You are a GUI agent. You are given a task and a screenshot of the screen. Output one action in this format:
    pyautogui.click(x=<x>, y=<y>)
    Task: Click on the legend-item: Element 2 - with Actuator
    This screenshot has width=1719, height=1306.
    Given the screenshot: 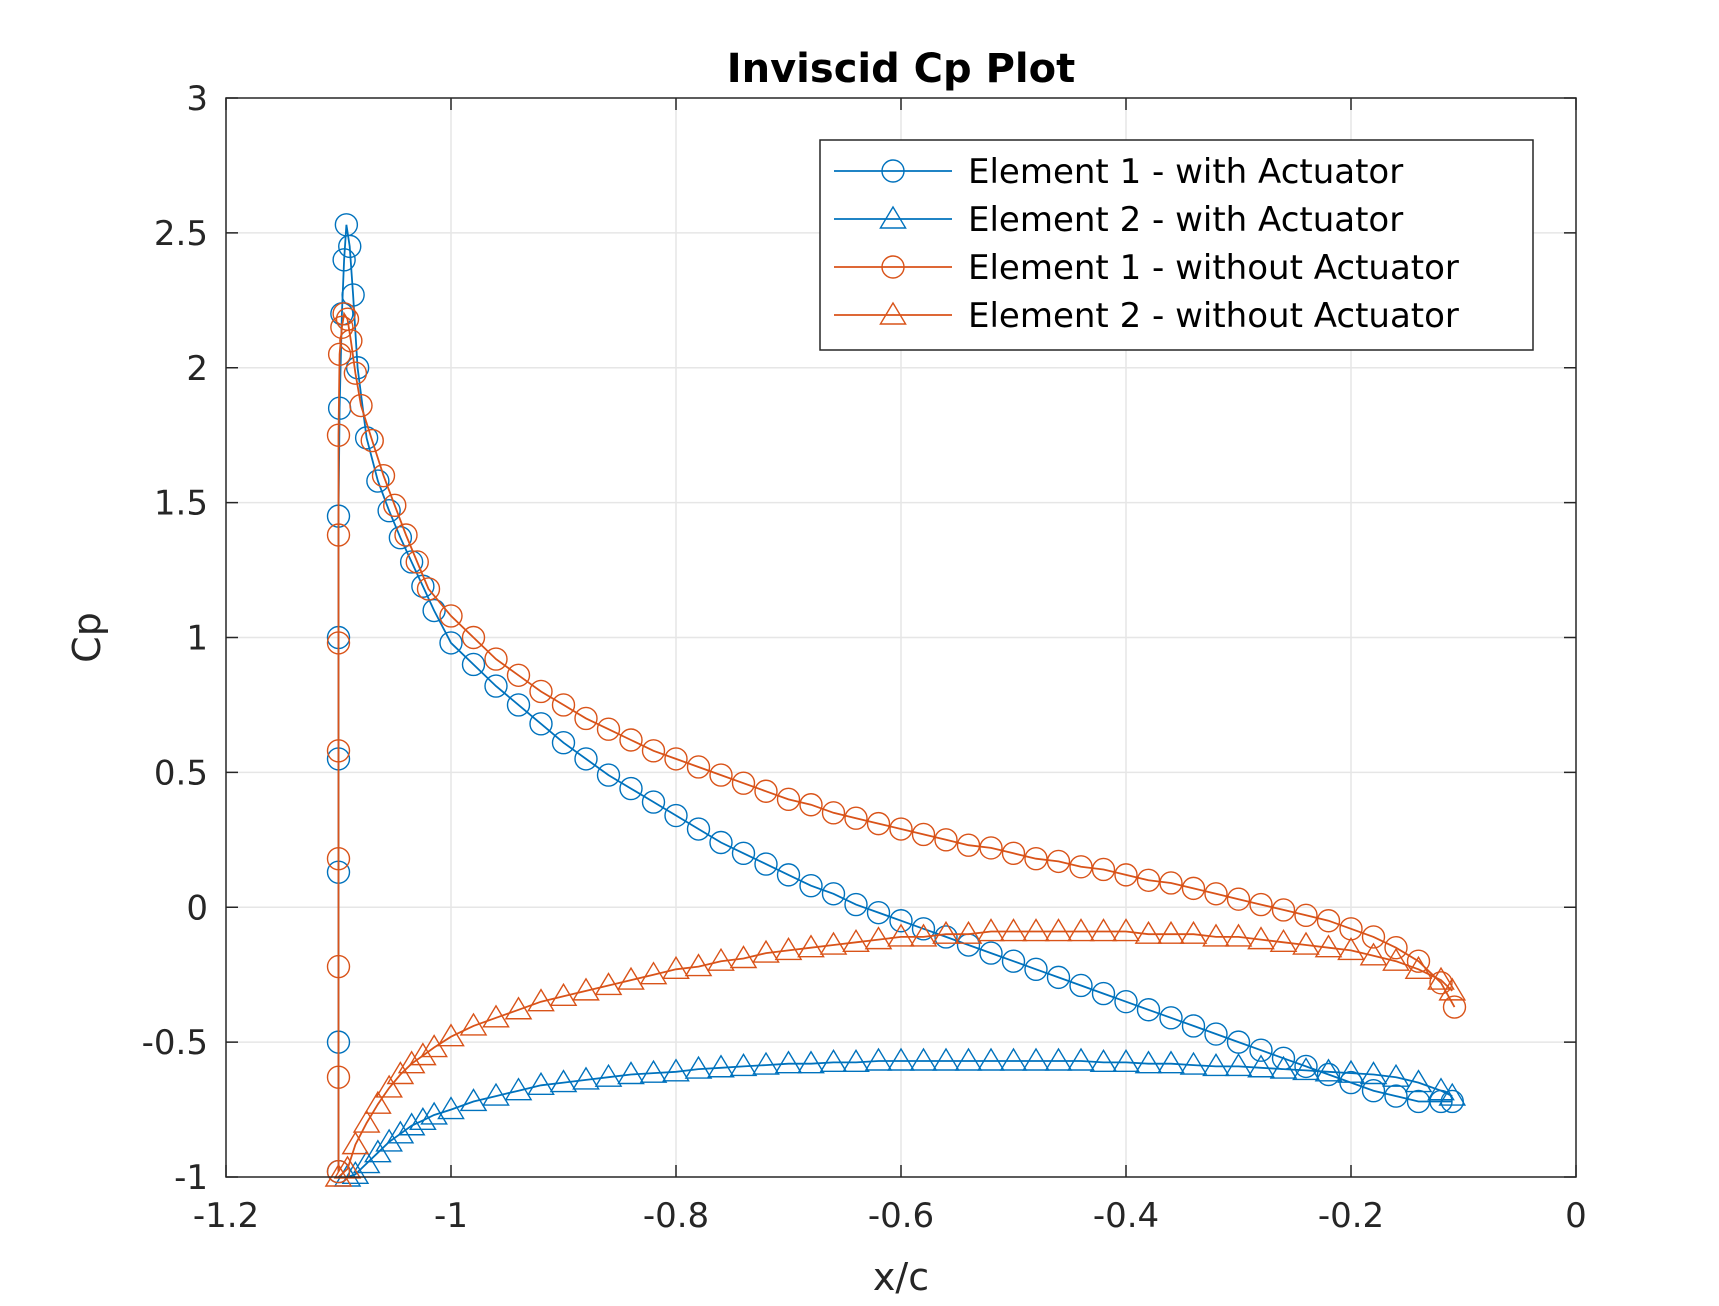 What is the action you would take?
    pyautogui.click(x=1118, y=220)
    